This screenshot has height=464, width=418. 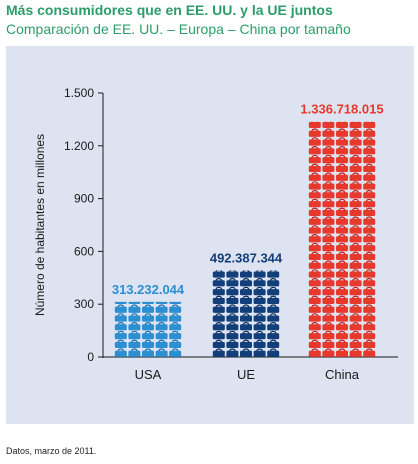 What do you see at coordinates (79, 93) in the screenshot?
I see `y-tick-label: 1.500` at bounding box center [79, 93].